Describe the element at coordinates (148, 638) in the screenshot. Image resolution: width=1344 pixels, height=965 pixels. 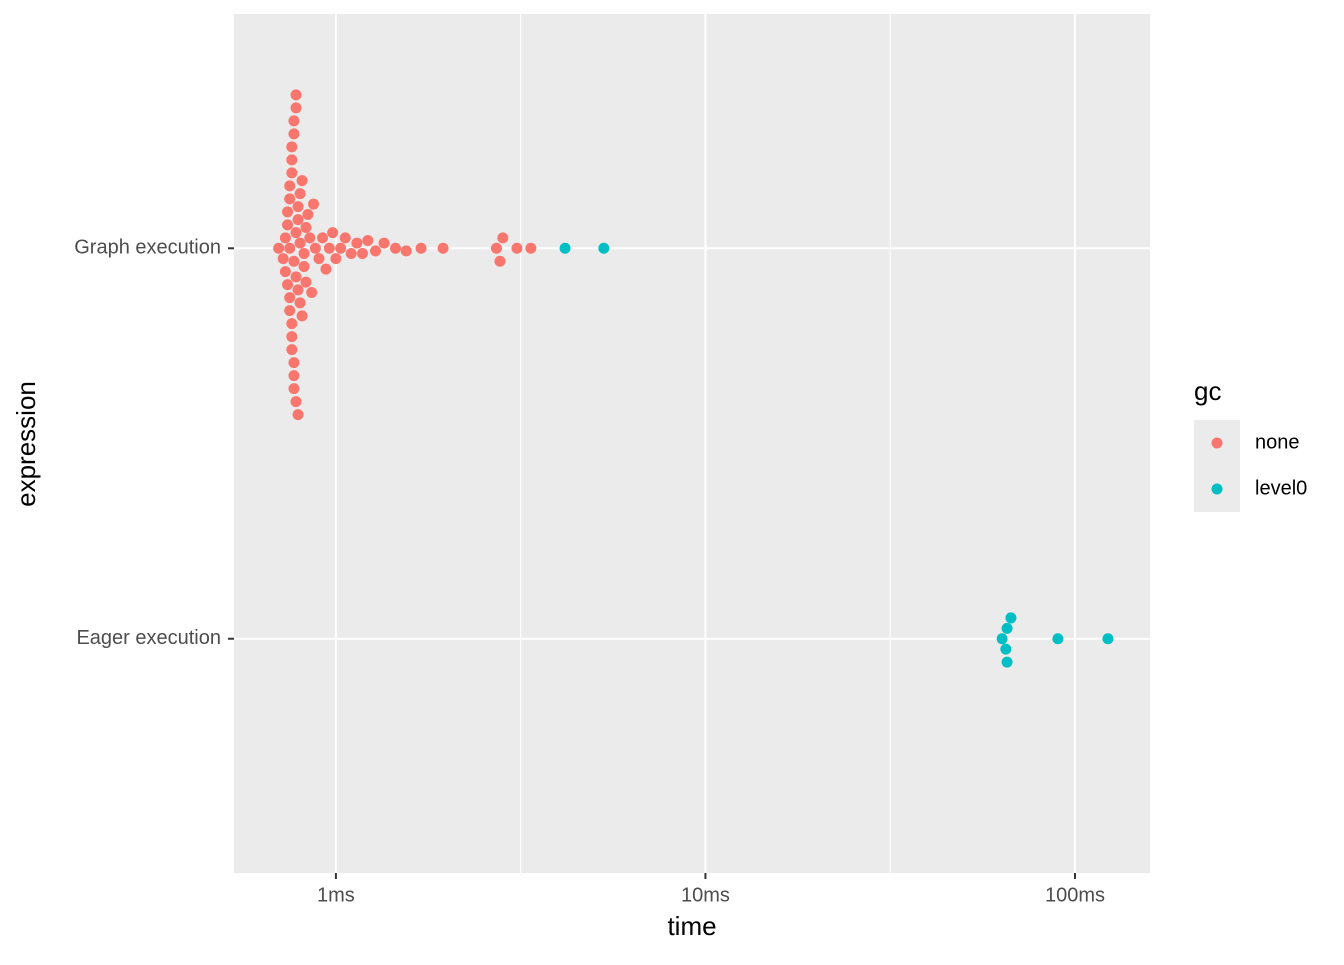
I see `y-tick-label: Eager execution` at that location.